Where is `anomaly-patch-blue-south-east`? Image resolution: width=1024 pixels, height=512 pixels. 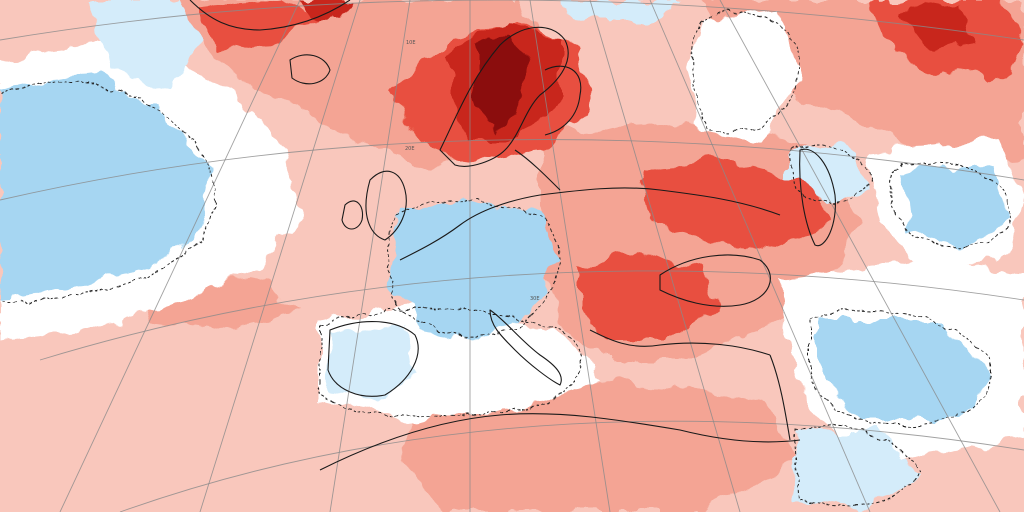
anomaly-patch-blue-south-east is located at coordinates (855, 471).